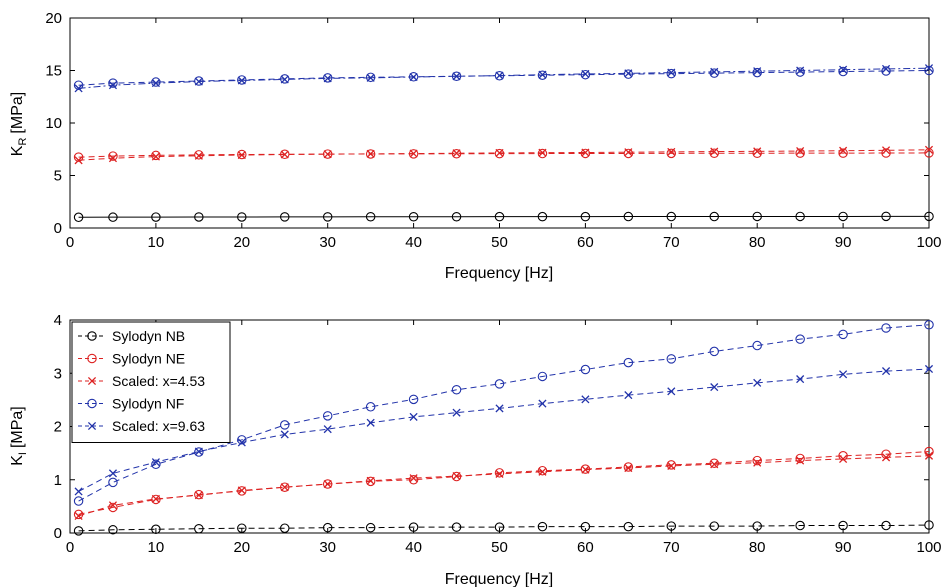  What do you see at coordinates (53, 18) in the screenshot?
I see `y-tick-label: 20` at bounding box center [53, 18].